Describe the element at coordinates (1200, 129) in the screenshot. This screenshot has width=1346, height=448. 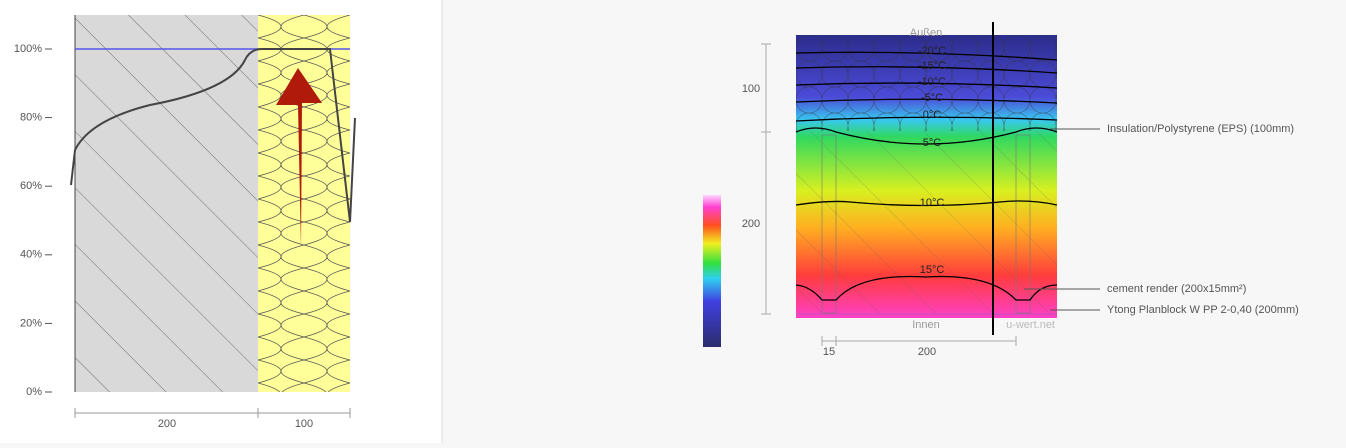
I see `layer-label: Insulation/Polystyrene (EPS) (100mm)` at that location.